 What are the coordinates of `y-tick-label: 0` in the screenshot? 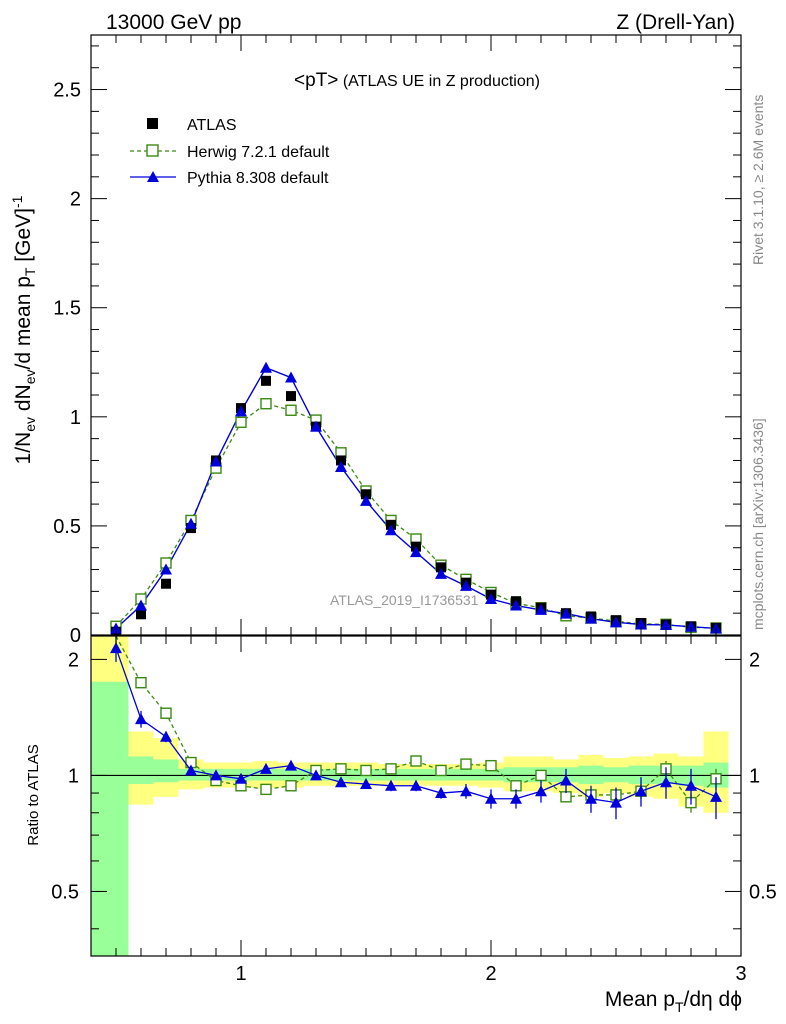 It's located at (75, 636).